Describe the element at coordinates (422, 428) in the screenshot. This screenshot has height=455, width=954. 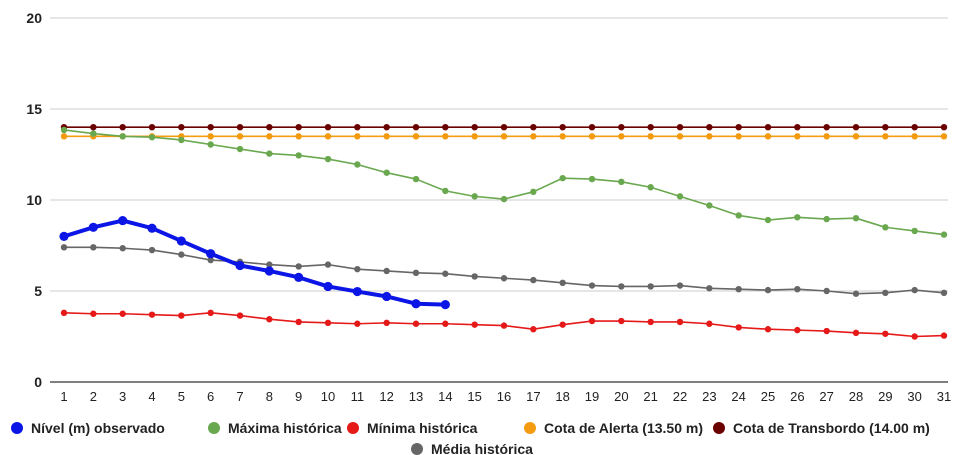
I see `legend-label: Mínima histórica` at that location.